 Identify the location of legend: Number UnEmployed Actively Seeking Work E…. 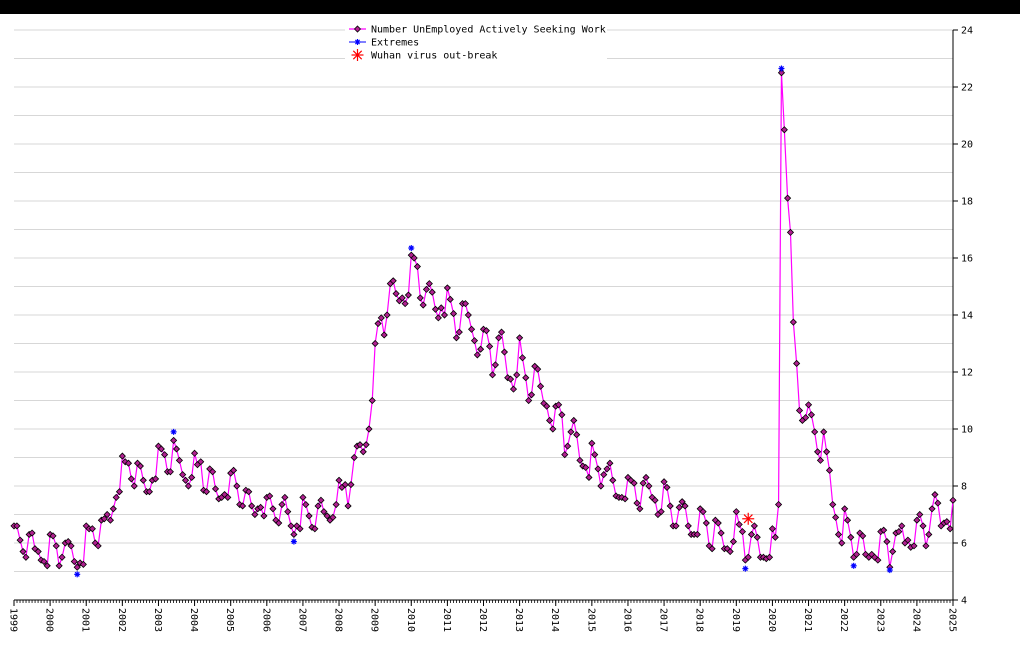
(476, 43).